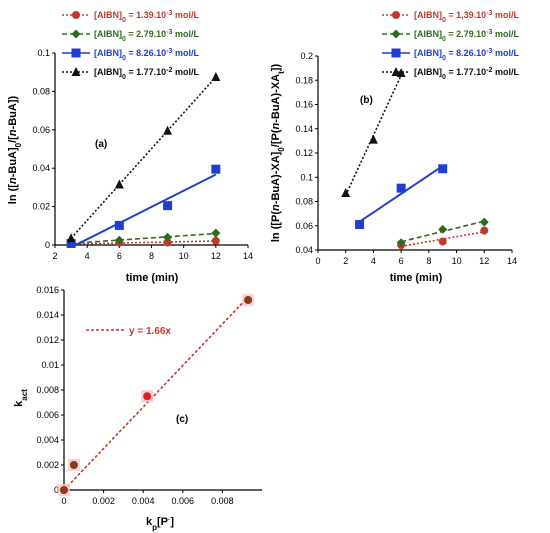 The height and width of the screenshot is (533, 550). I want to click on x-tick-label: 0.008, so click(222, 501).